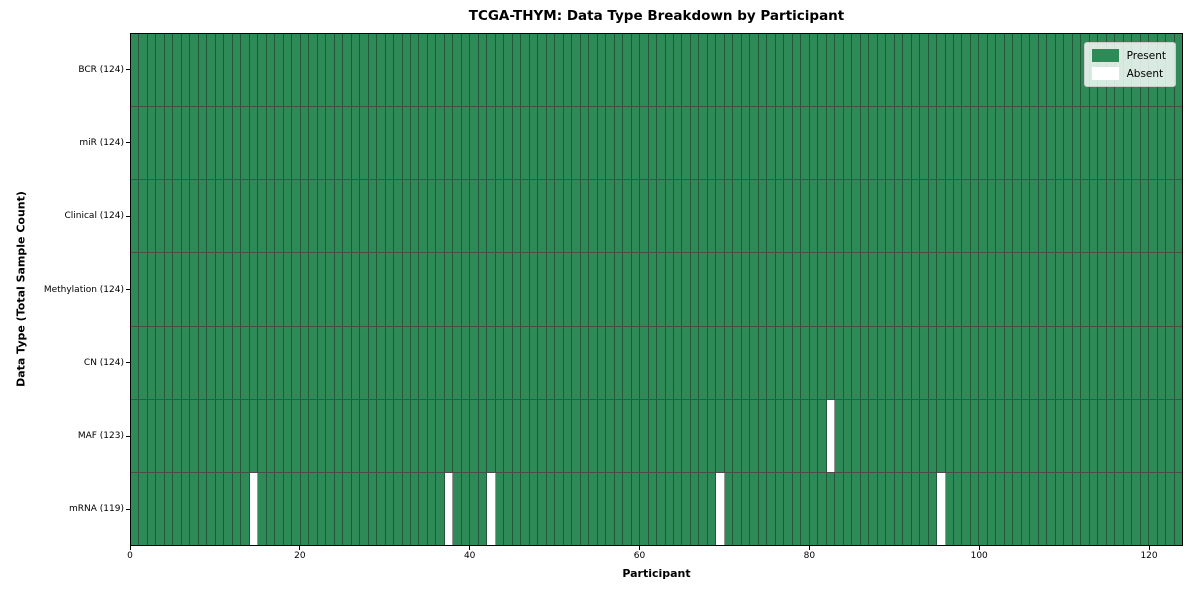 The image size is (1200, 600). Describe the element at coordinates (1128, 55) in the screenshot. I see `legend-entry-present: Present` at that location.